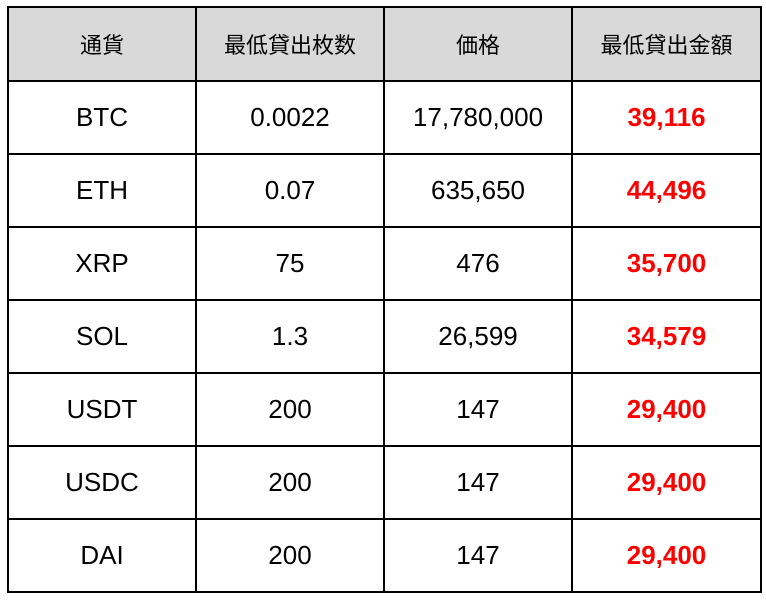 This screenshot has width=766, height=613. I want to click on table-row: USDC 200 147 29,400, so click(384, 482).